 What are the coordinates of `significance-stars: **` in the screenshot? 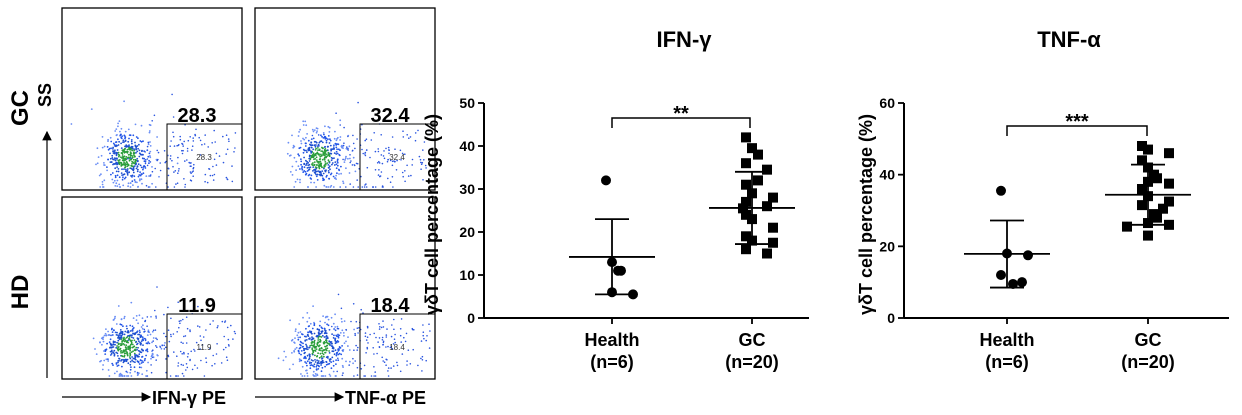 It's located at (681, 114).